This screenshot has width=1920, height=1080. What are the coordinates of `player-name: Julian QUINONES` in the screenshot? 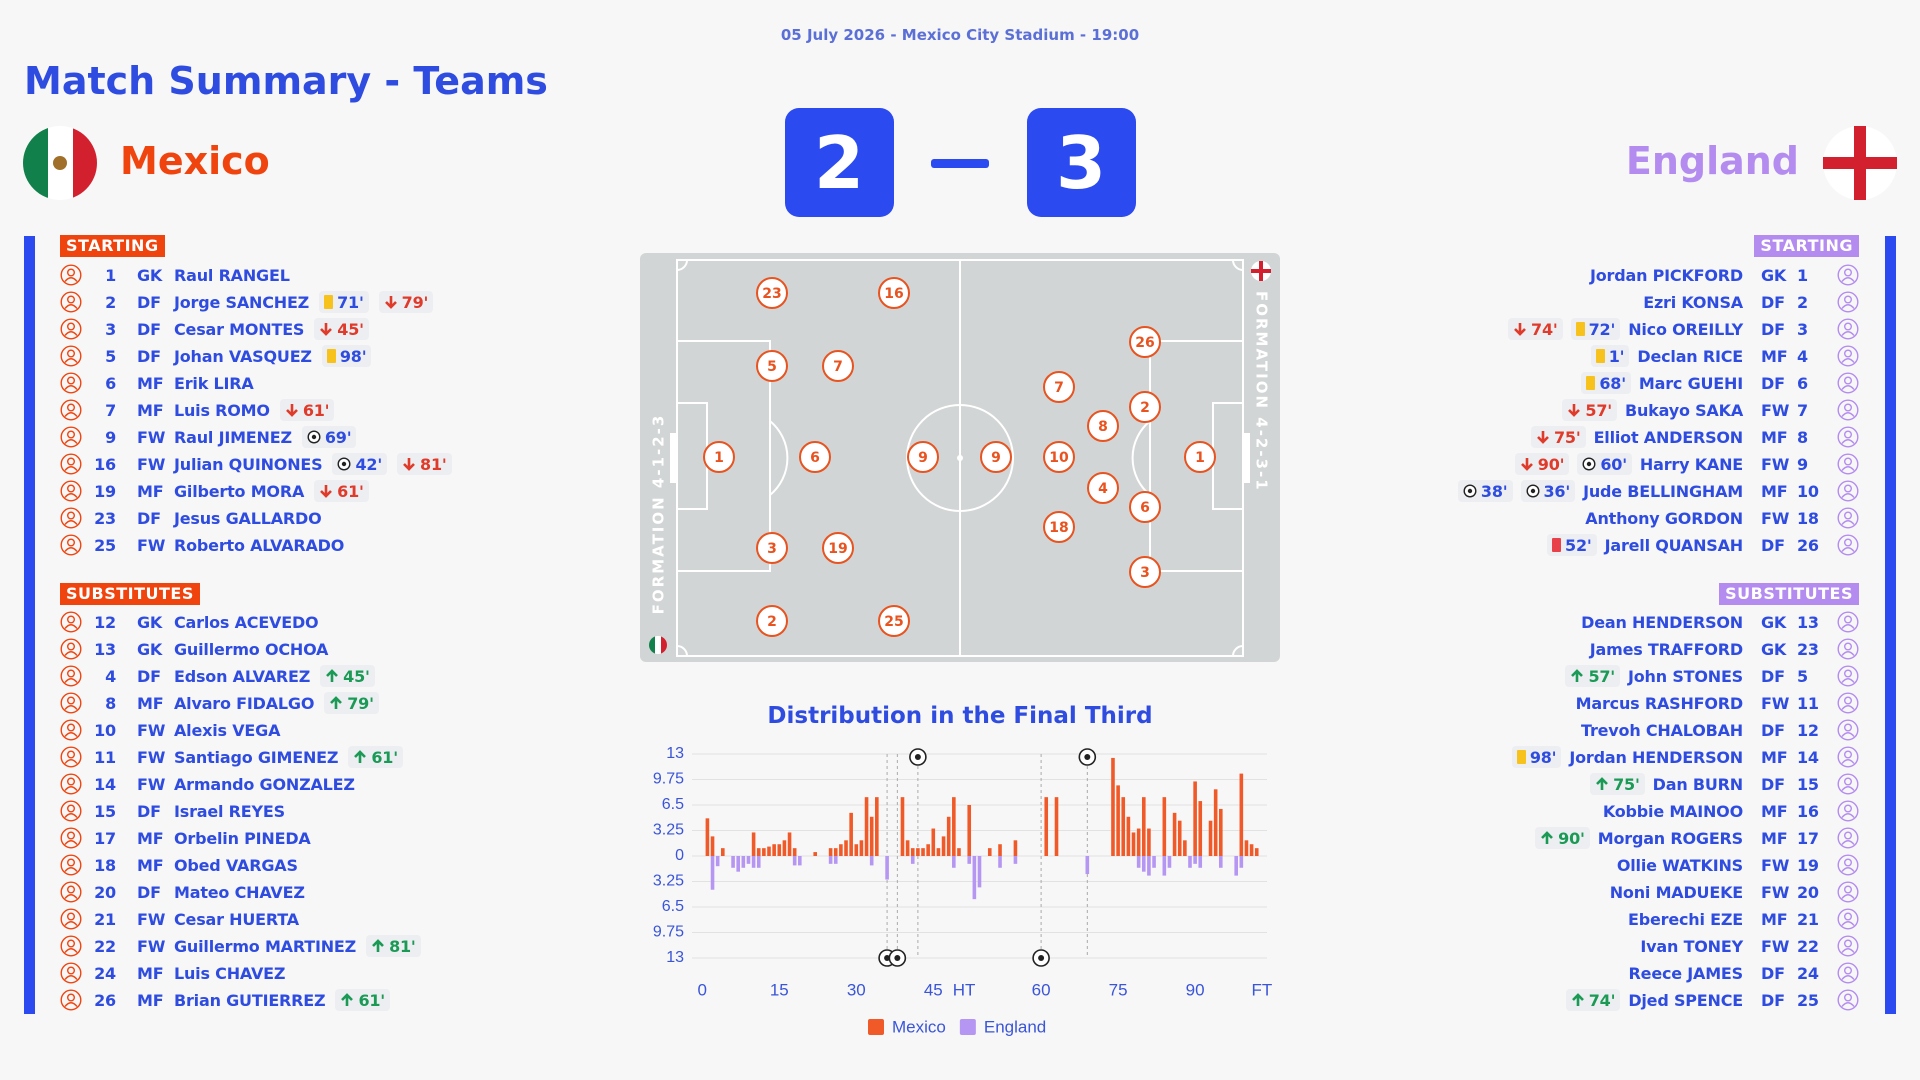 It's located at (248, 464).